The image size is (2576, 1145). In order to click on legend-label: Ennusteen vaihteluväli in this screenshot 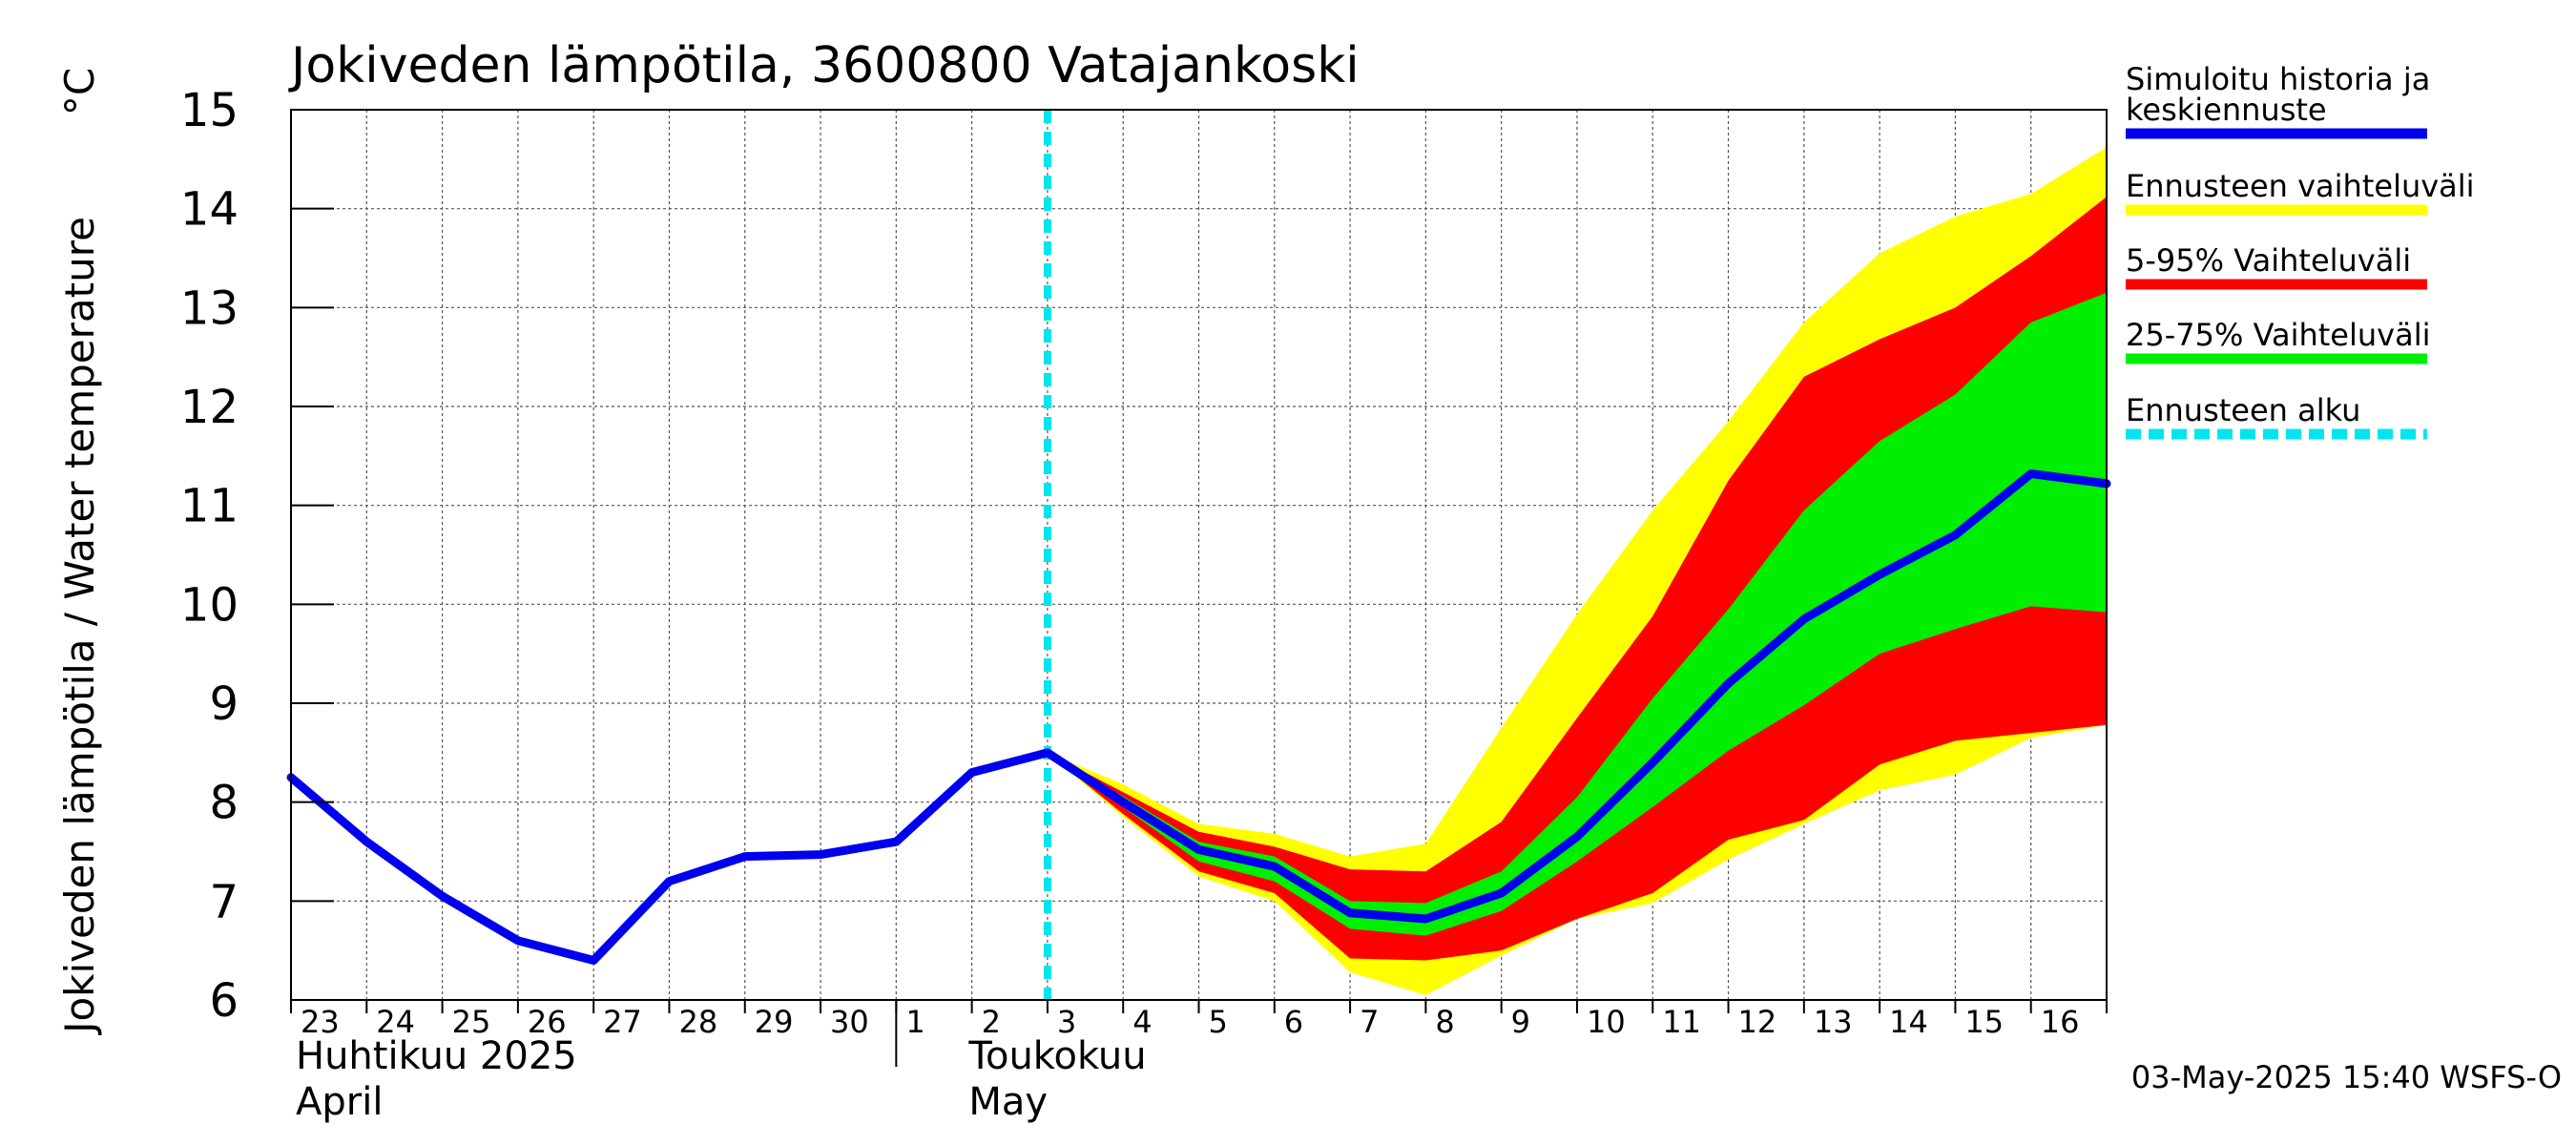, I will do `click(2300, 186)`.